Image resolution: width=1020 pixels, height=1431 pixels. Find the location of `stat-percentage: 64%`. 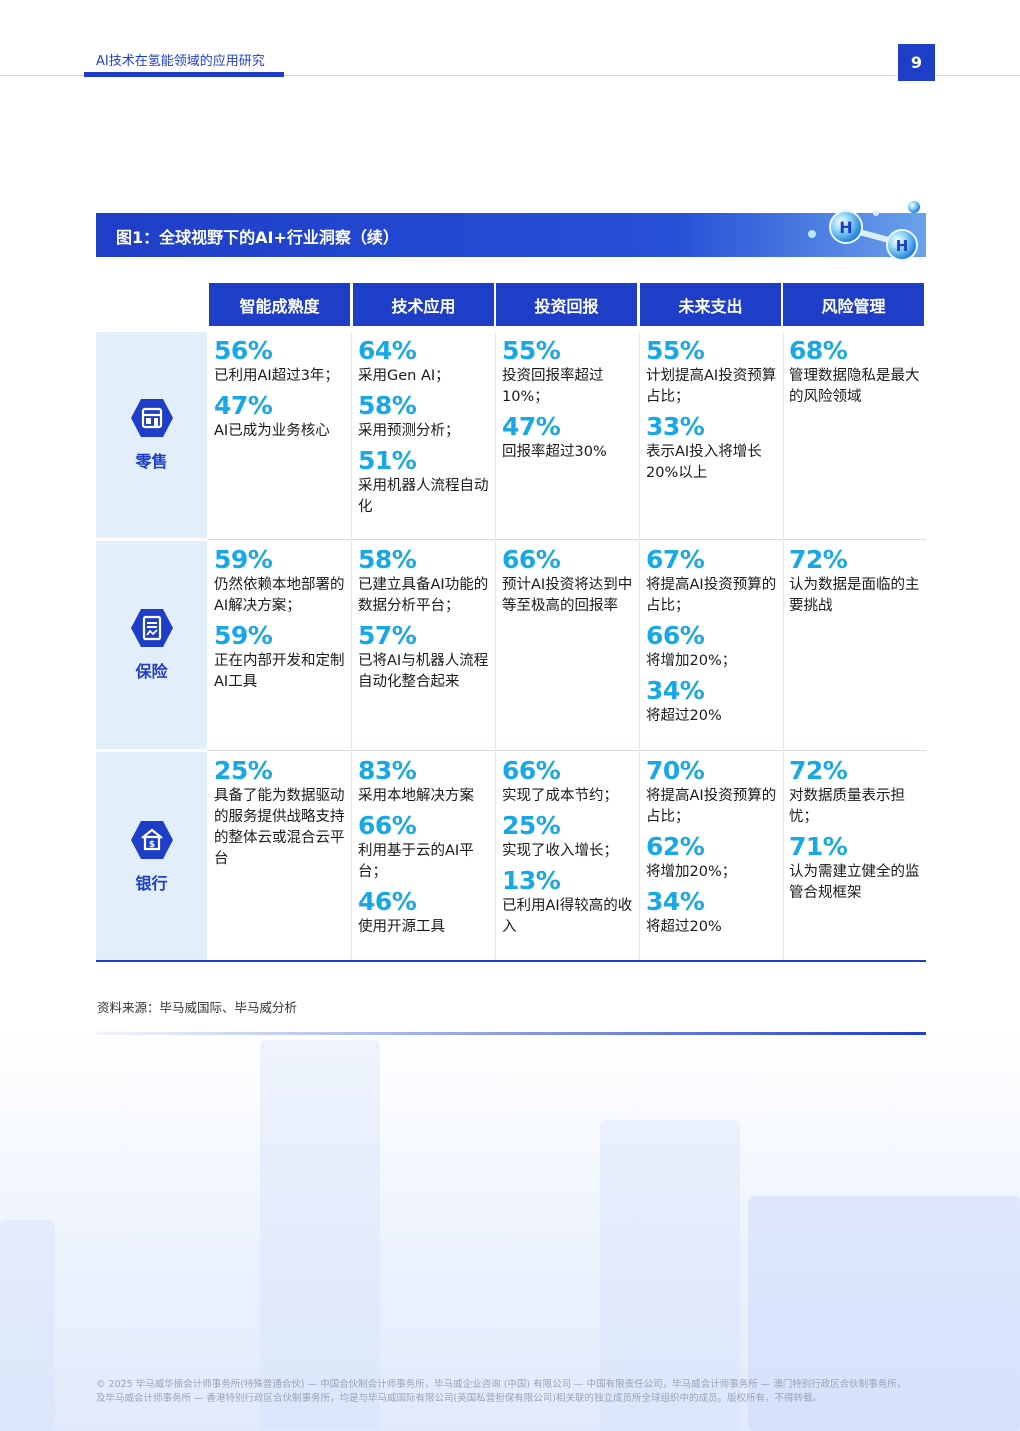

stat-percentage: 64% is located at coordinates (387, 350).